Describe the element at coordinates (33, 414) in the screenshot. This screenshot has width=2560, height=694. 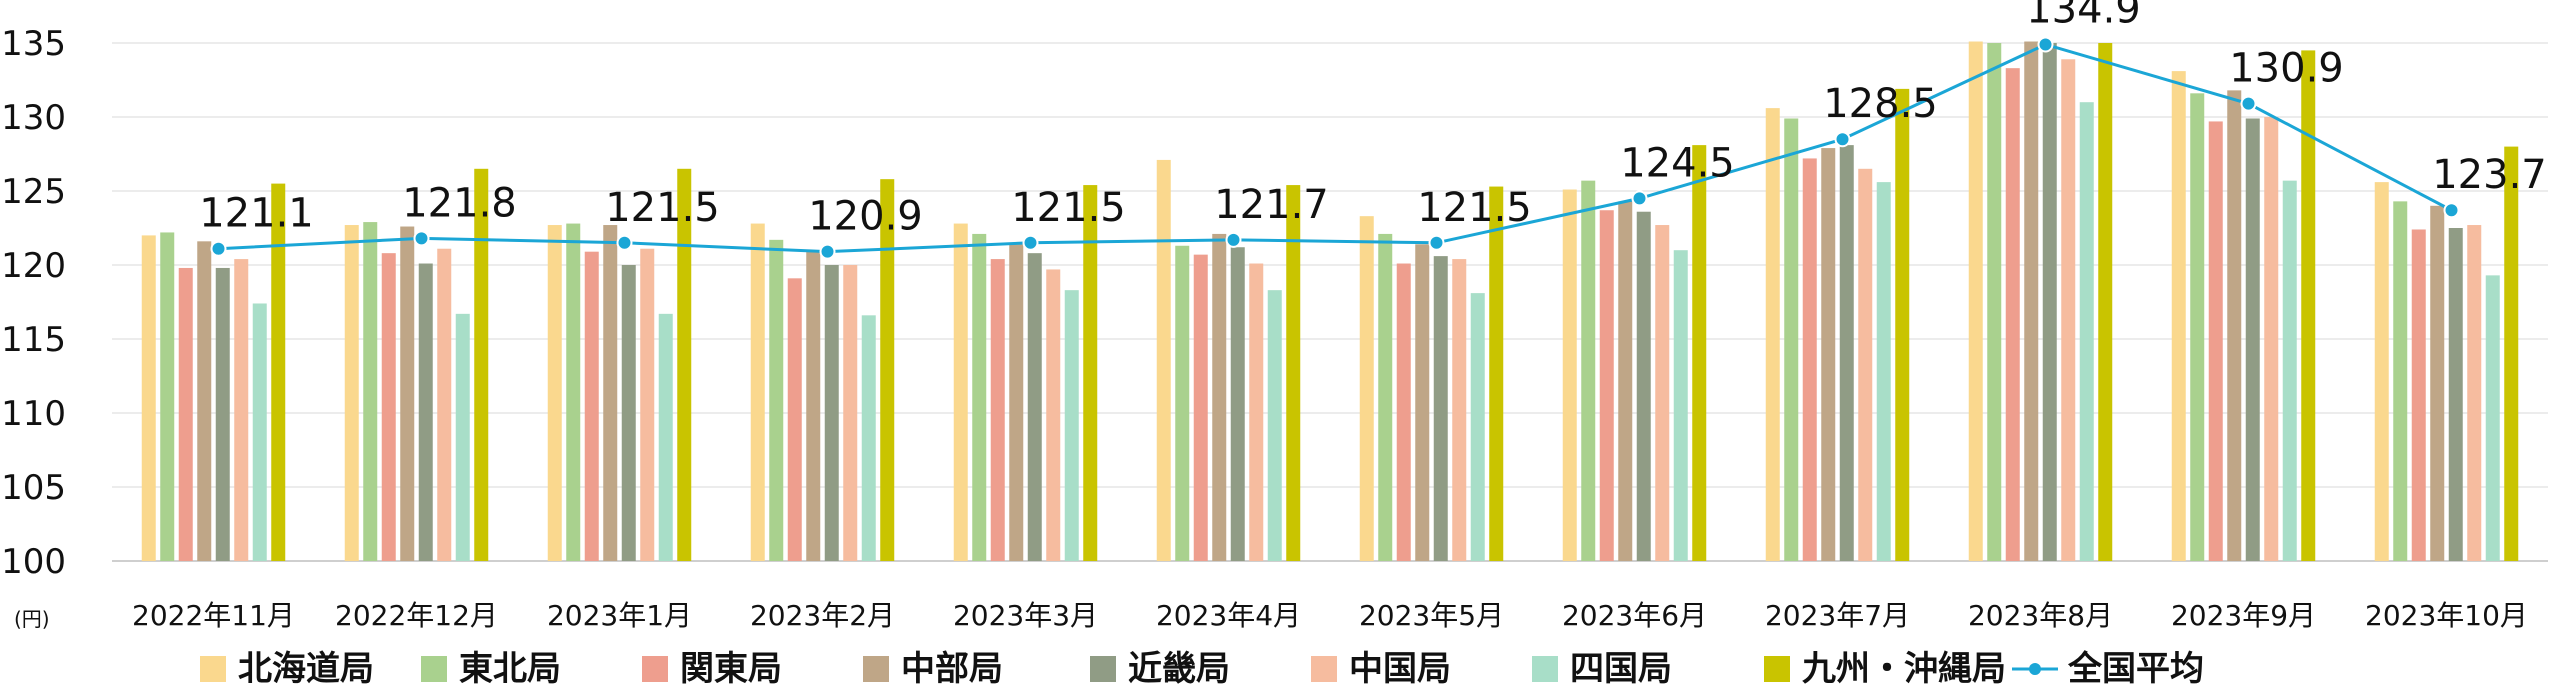
I see `y-tick-label: 110` at that location.